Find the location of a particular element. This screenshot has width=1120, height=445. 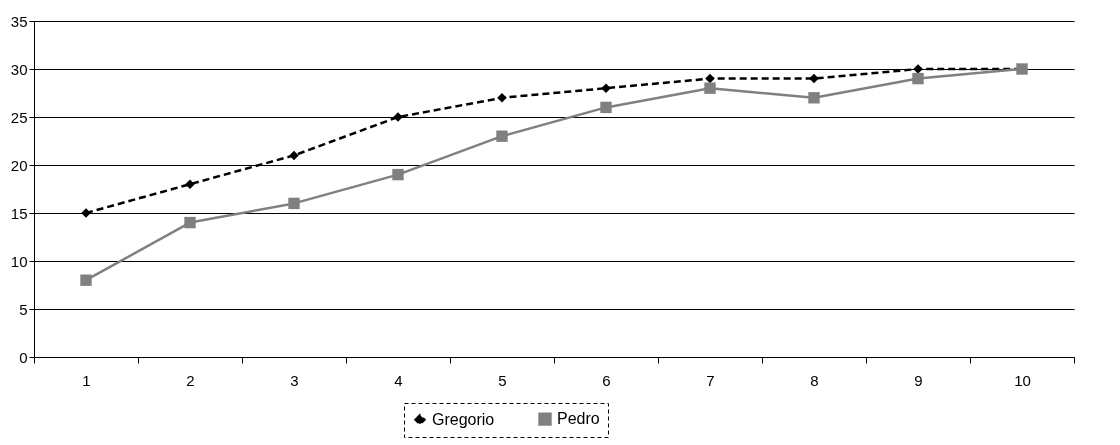

x-tick-label: 8 is located at coordinates (814, 380).